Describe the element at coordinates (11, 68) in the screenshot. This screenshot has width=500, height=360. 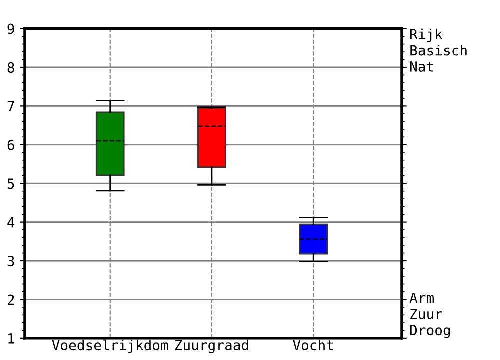
I see `y-tick-label: 8` at that location.